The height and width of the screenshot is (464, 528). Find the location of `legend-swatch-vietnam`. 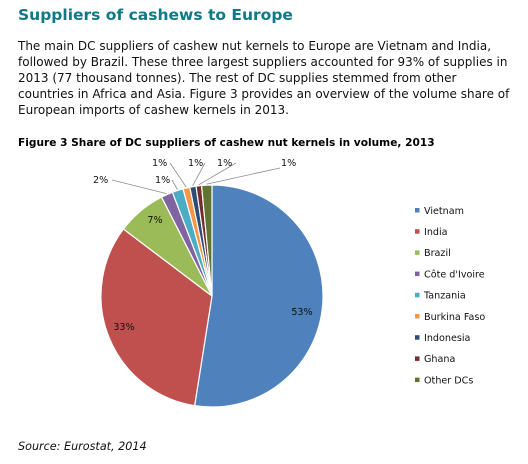

legend-swatch-vietnam is located at coordinates (417, 210).